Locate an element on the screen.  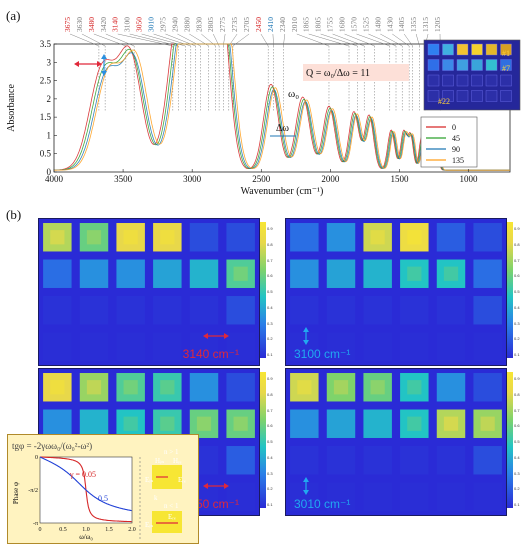
peak-label: 1865 is located at coordinates (306, 24).